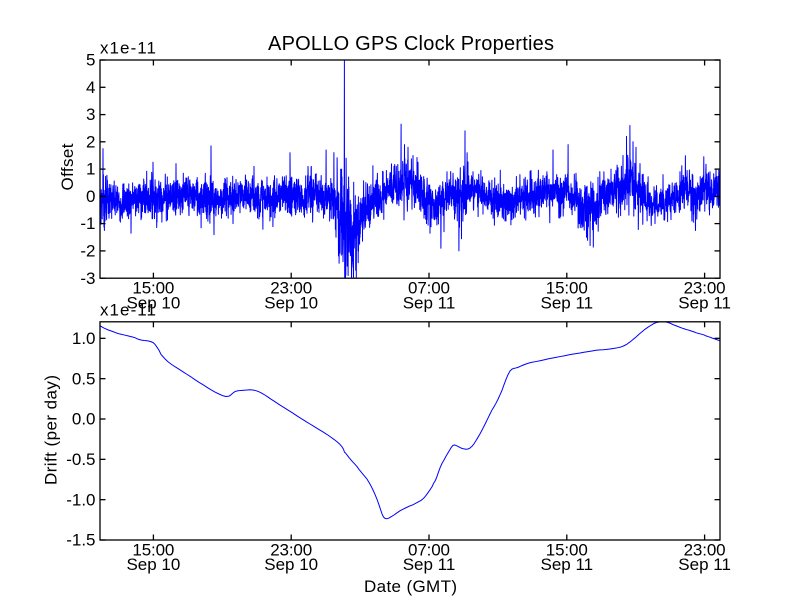  What do you see at coordinates (84, 338) in the screenshot?
I see `svg-text: 1.0` at bounding box center [84, 338].